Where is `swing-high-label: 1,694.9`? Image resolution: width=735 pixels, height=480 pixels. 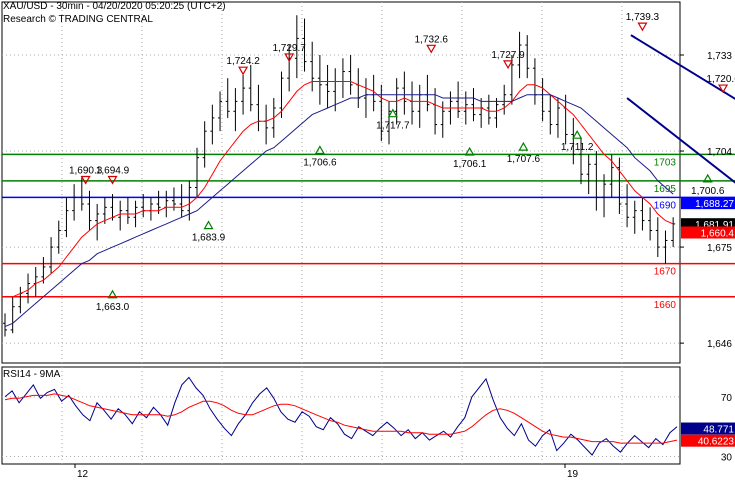 swing-high-label: 1,694.9 is located at coordinates (113, 170).